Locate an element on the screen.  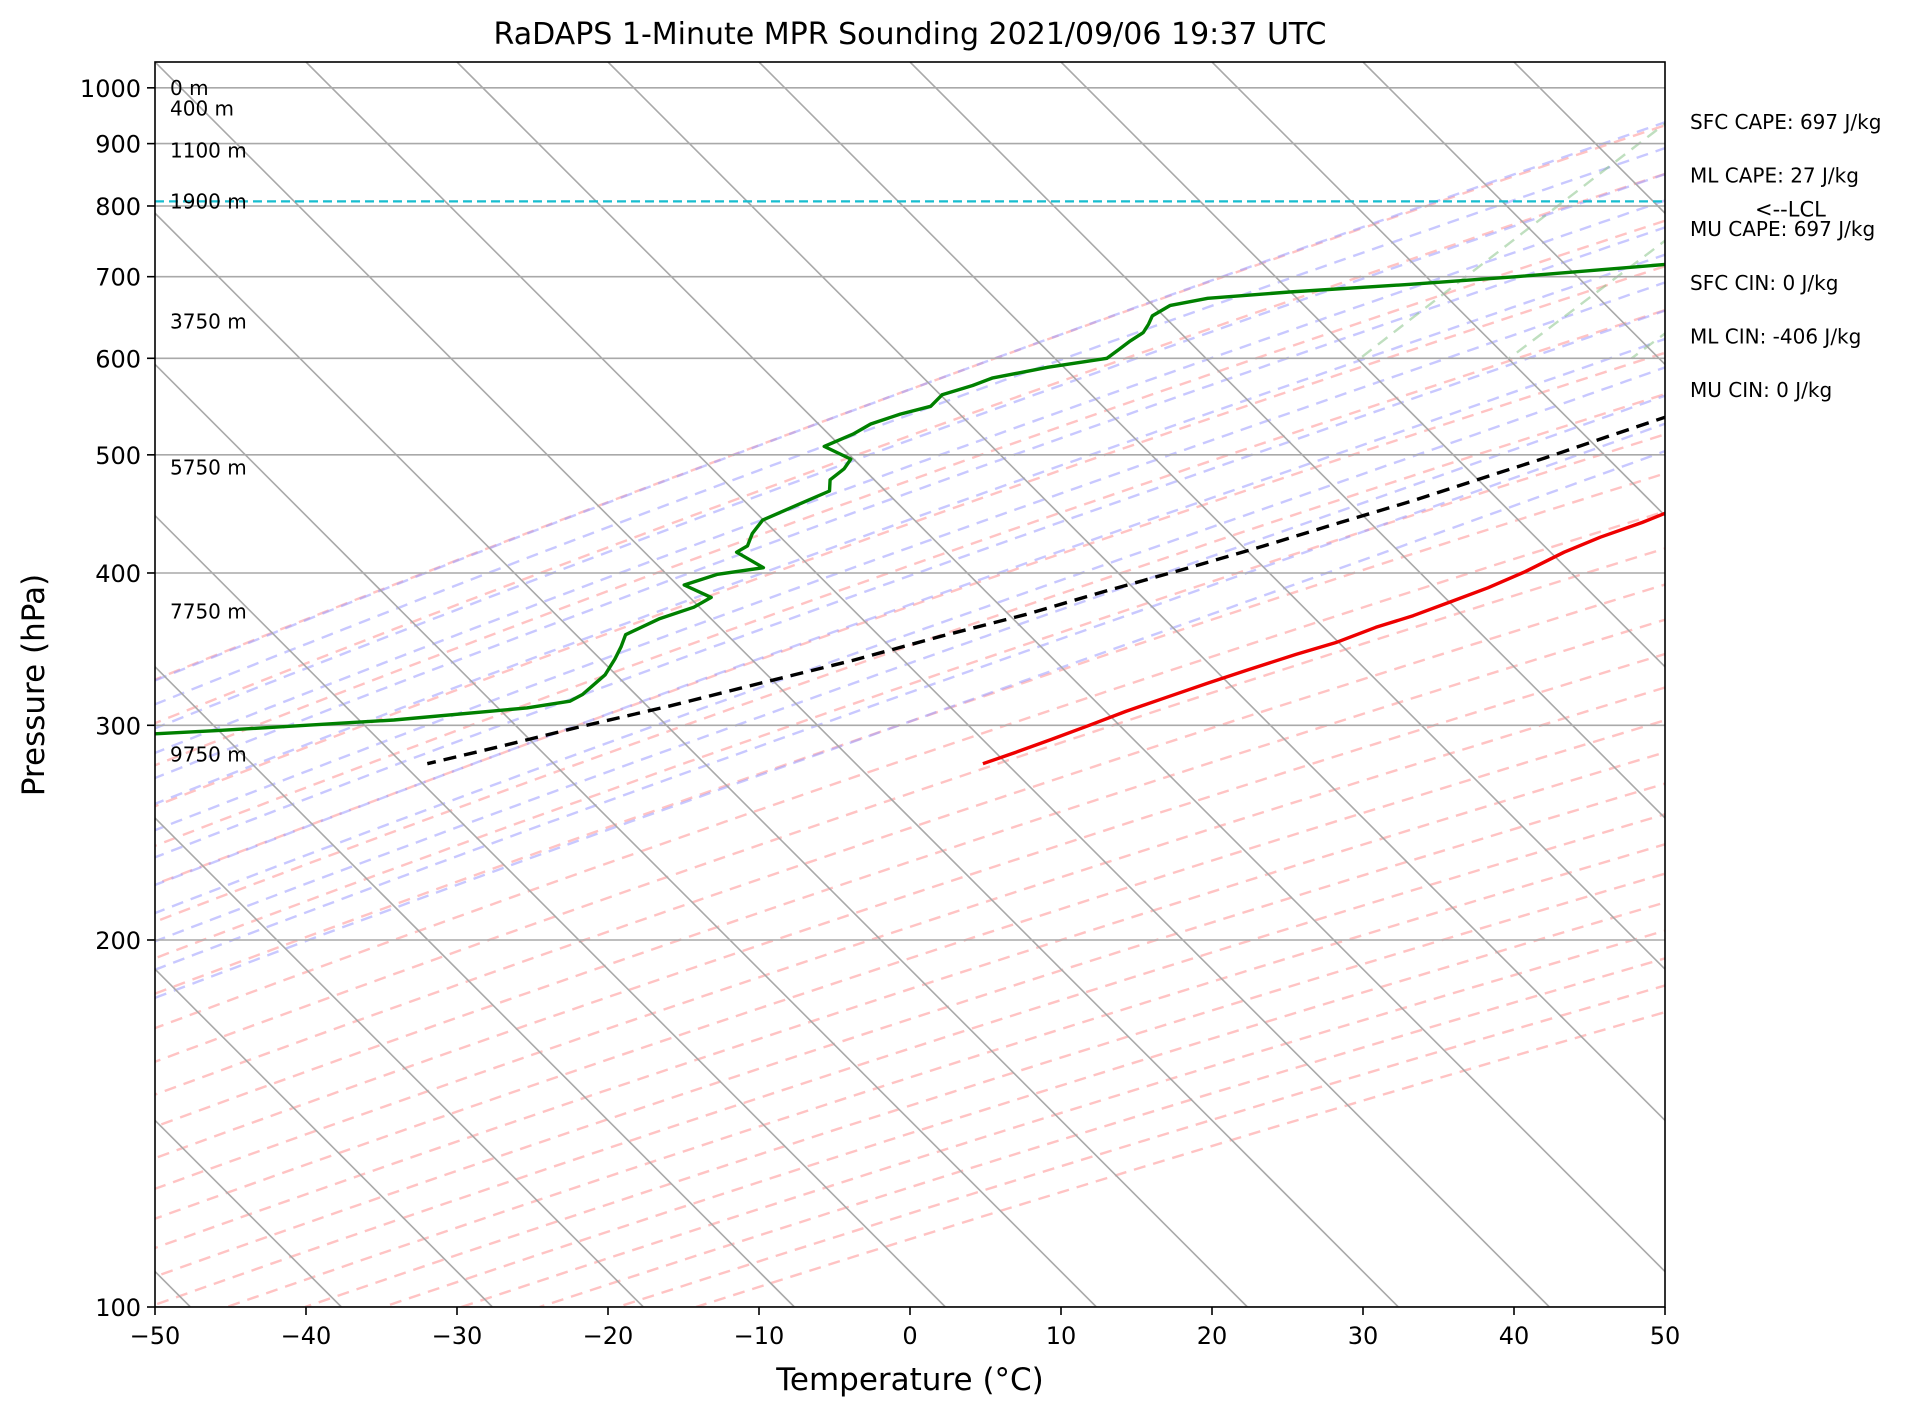
x-tick-label: −30 is located at coordinates (457, 1336).